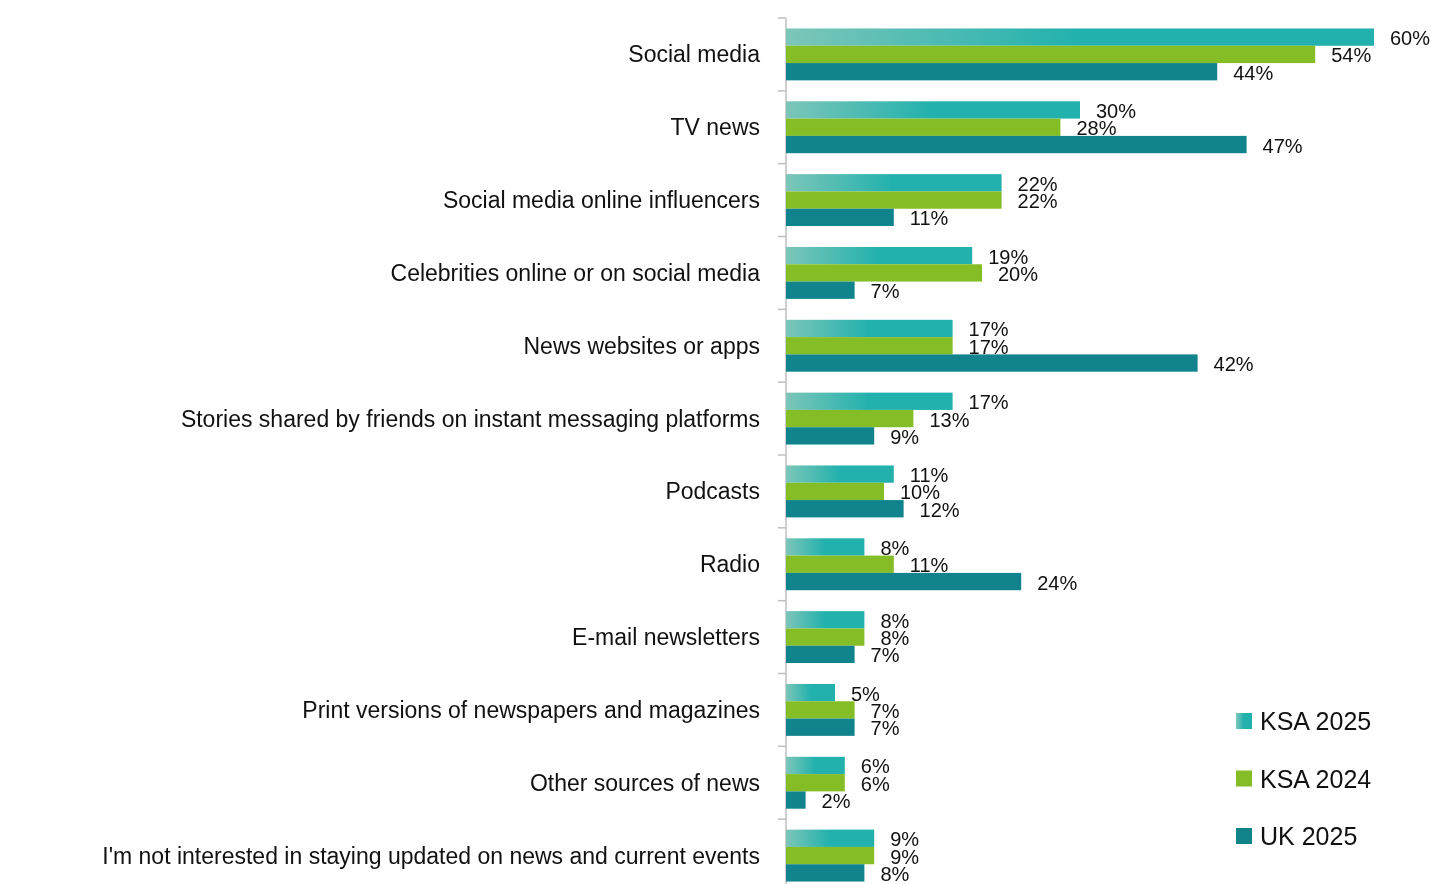 Image resolution: width=1430 pixels, height=884 pixels. What do you see at coordinates (666, 637) in the screenshot?
I see `y-tick-label: E-mail newsletters` at bounding box center [666, 637].